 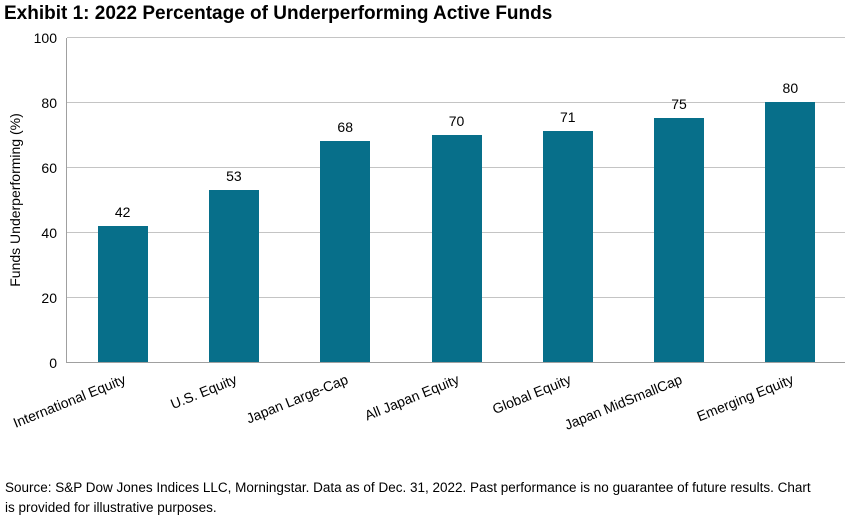 What do you see at coordinates (49, 168) in the screenshot?
I see `y-tick-label: 60` at bounding box center [49, 168].